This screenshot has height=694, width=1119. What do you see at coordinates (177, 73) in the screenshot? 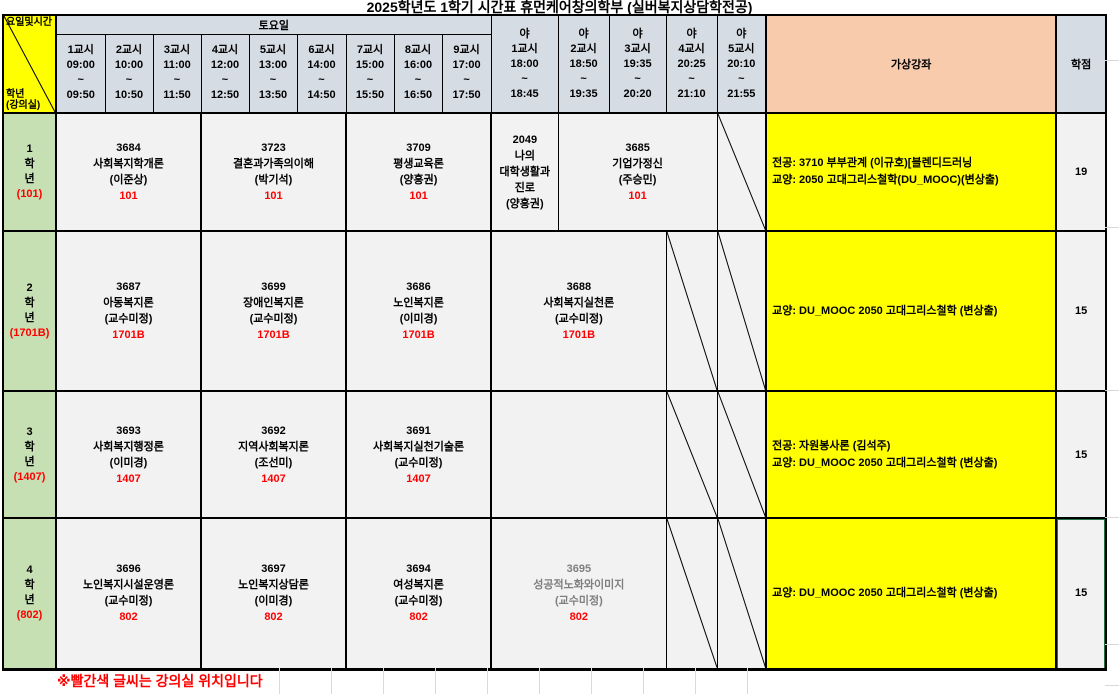
I see `day-period-header-3: 3교시 11:00 ~11:50` at bounding box center [177, 73].